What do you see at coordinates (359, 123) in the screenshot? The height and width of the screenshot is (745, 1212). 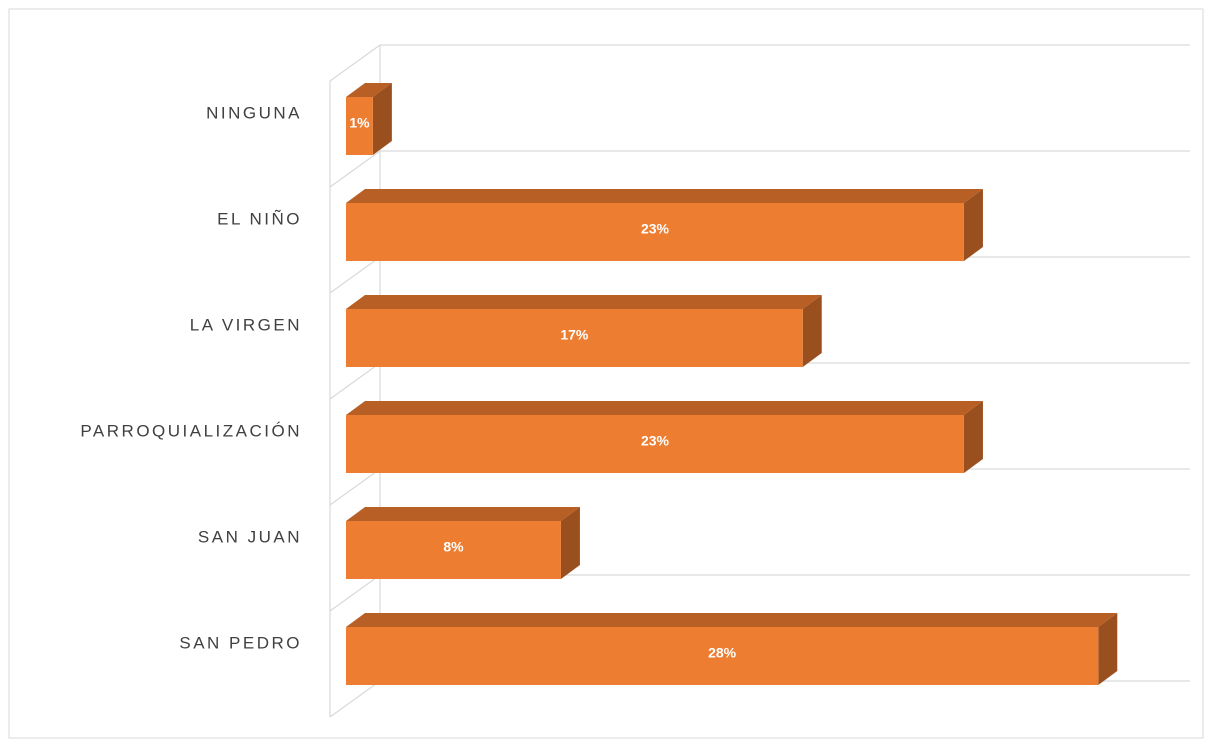 I see `data-label: 1%` at bounding box center [359, 123].